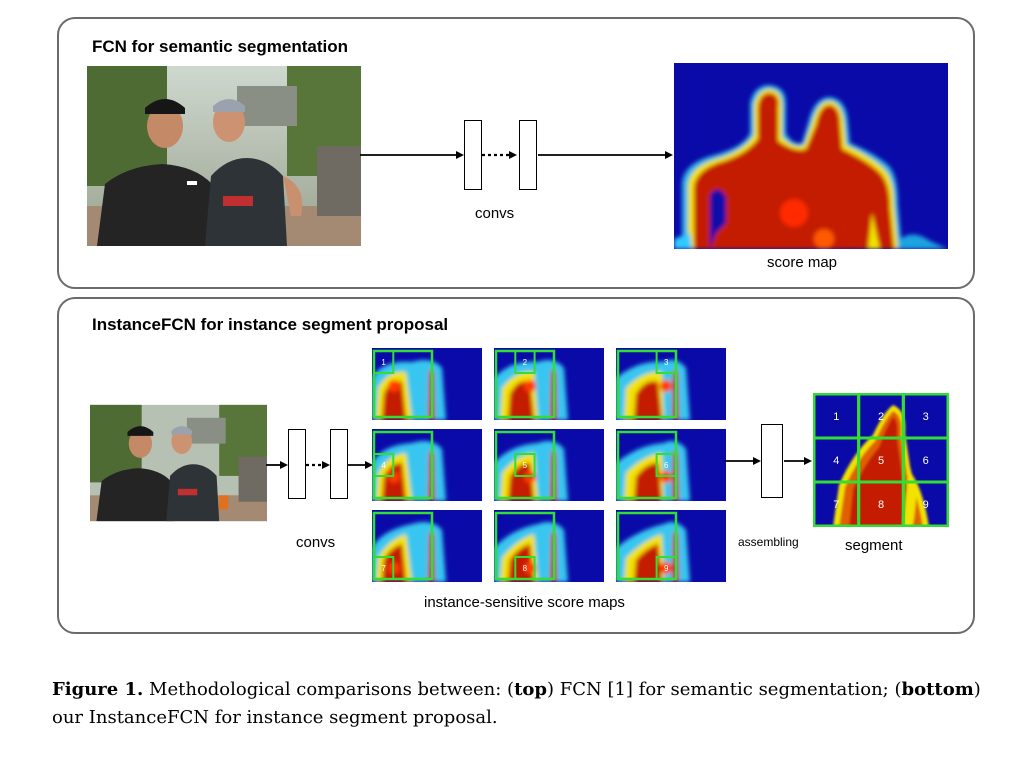  I want to click on segment-label: segment, so click(874, 545).